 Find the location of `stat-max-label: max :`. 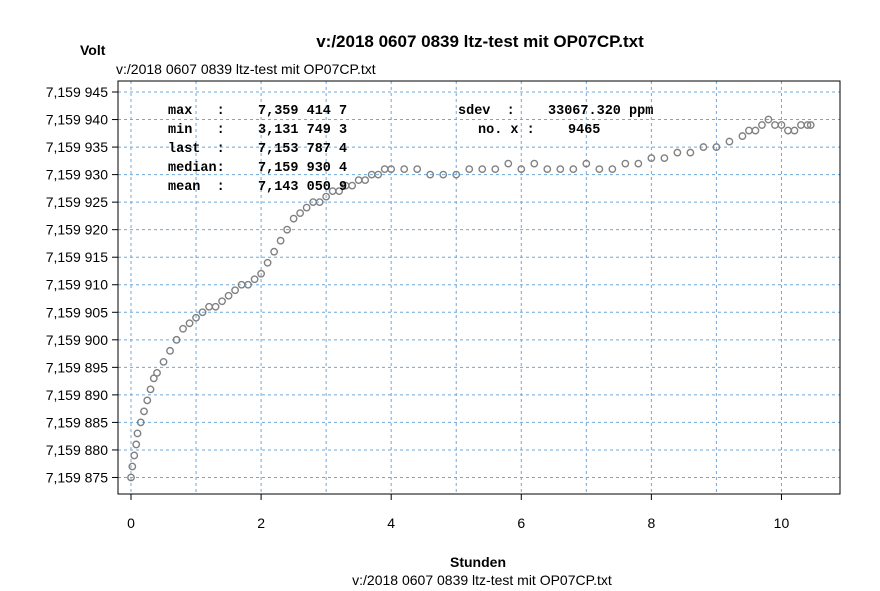

stat-max-label: max : is located at coordinates (196, 111).